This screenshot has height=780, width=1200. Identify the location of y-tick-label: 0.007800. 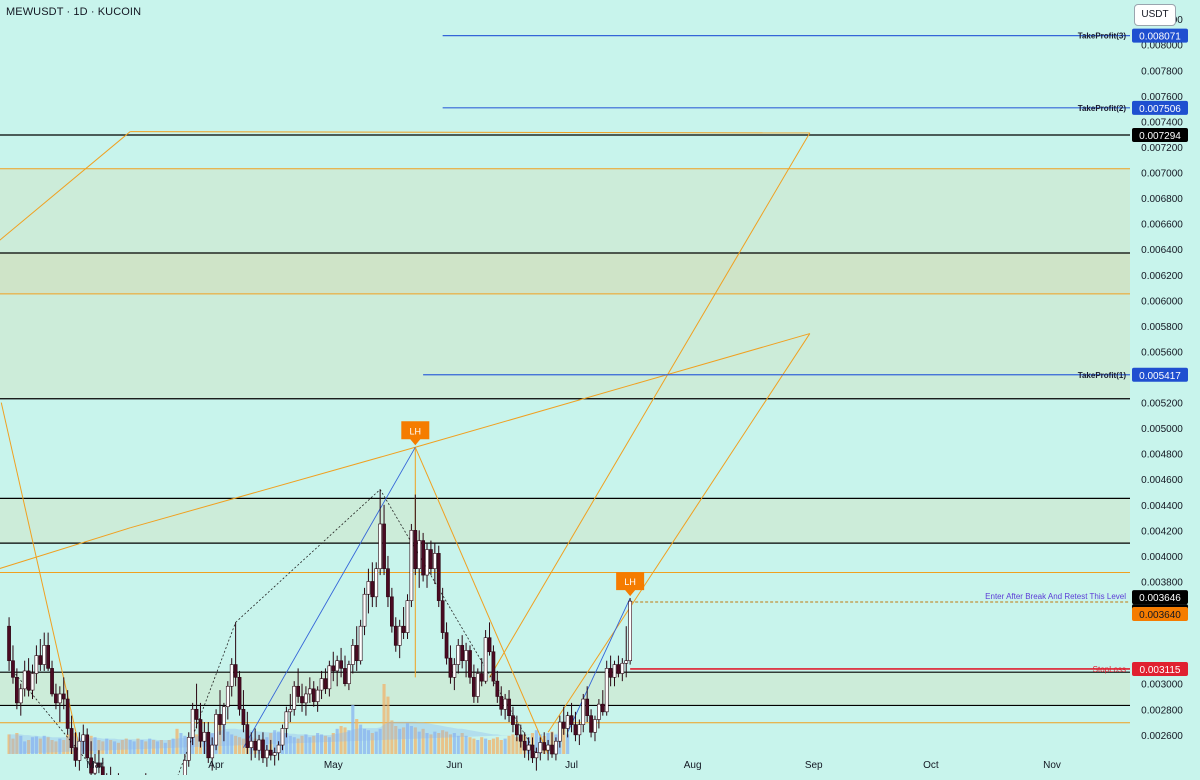
(1162, 71).